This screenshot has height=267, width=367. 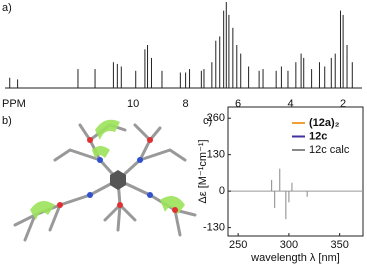 What do you see at coordinates (339, 245) in the screenshot?
I see `x-tick-label: 350` at bounding box center [339, 245].